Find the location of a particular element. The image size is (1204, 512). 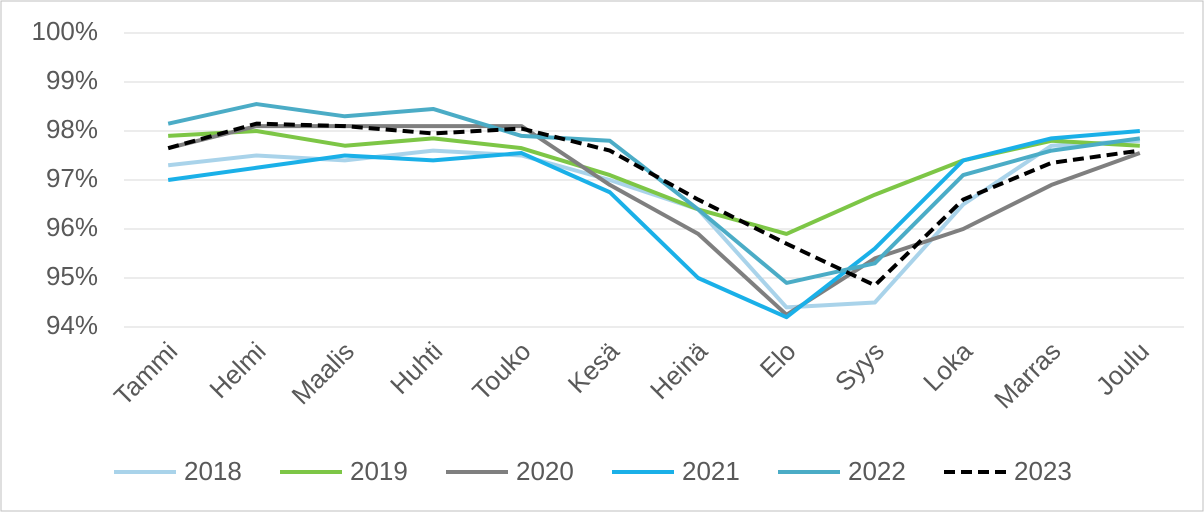

legend-label: 2021 is located at coordinates (711, 471).